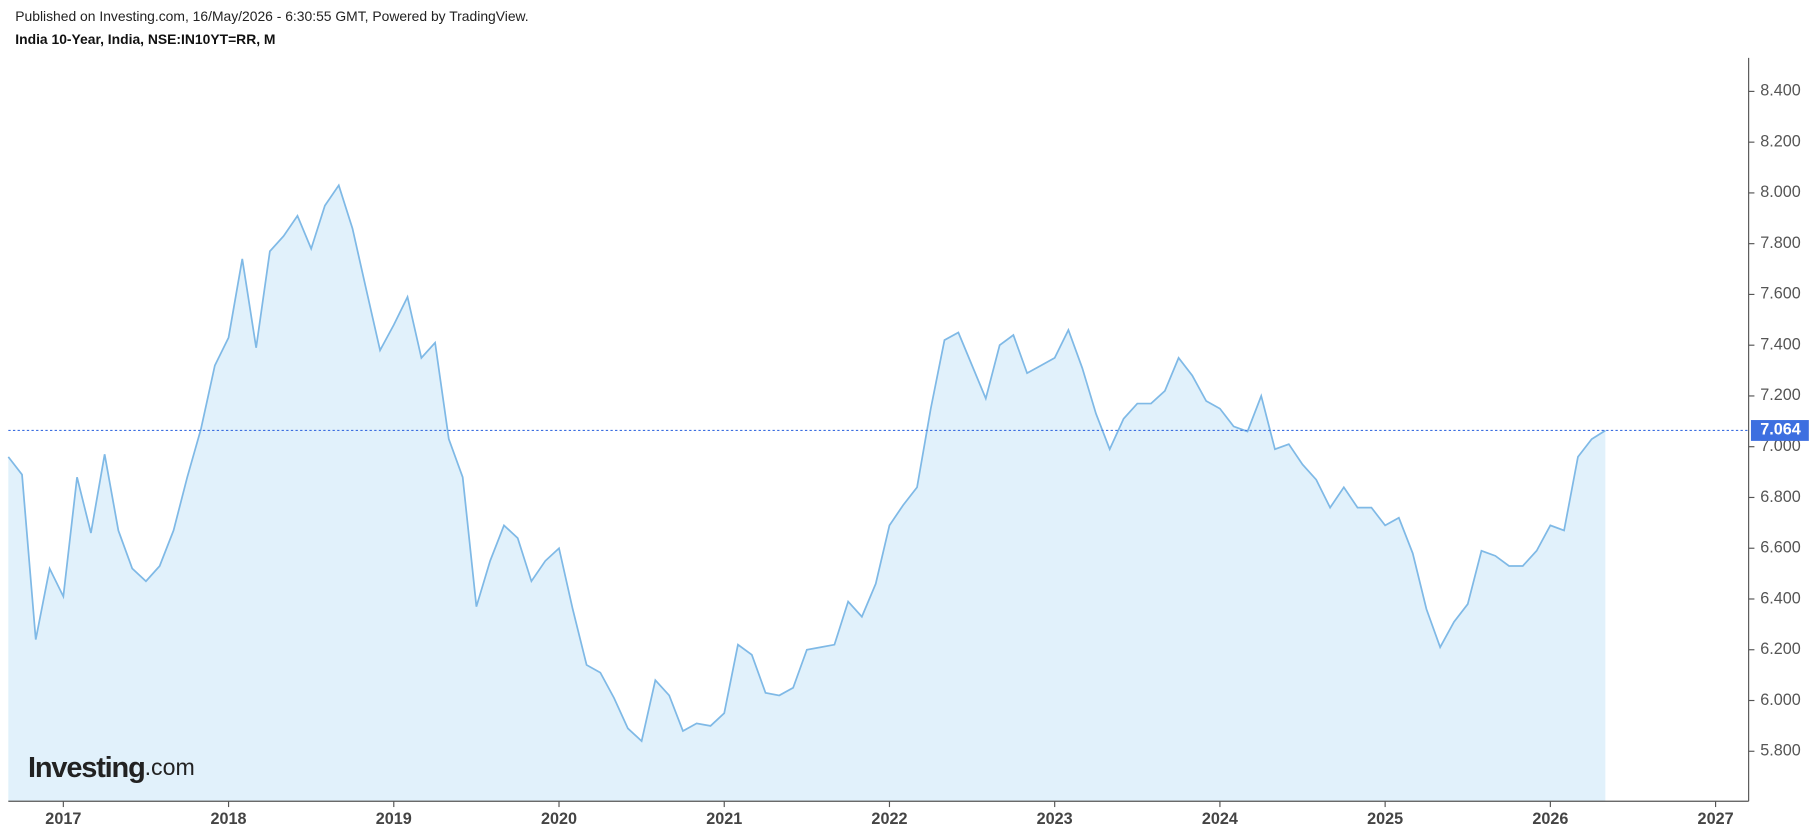  Describe the element at coordinates (1780, 446) in the screenshot. I see `y-tick-label: 7.000` at that location.